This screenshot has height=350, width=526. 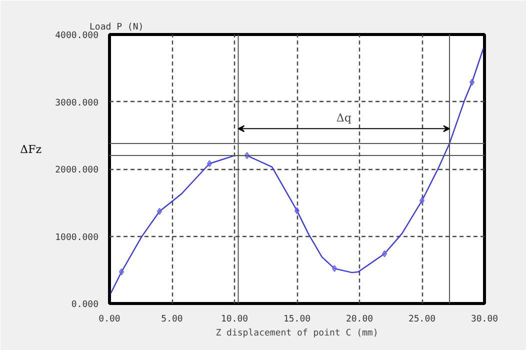 What do you see at coordinates (109, 319) in the screenshot?
I see `x-tick-label: 0.00` at bounding box center [109, 319].